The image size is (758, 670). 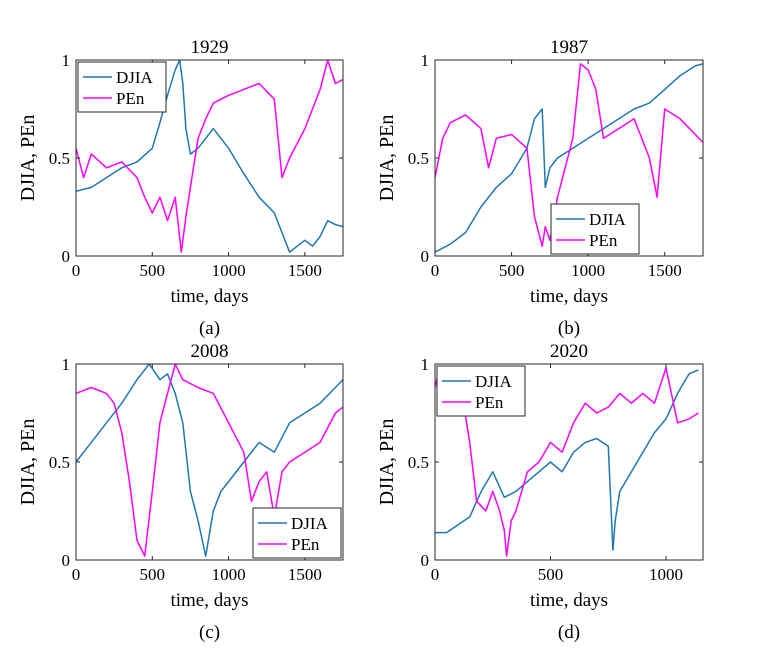 I want to click on chart-title: 2020, so click(x=569, y=351).